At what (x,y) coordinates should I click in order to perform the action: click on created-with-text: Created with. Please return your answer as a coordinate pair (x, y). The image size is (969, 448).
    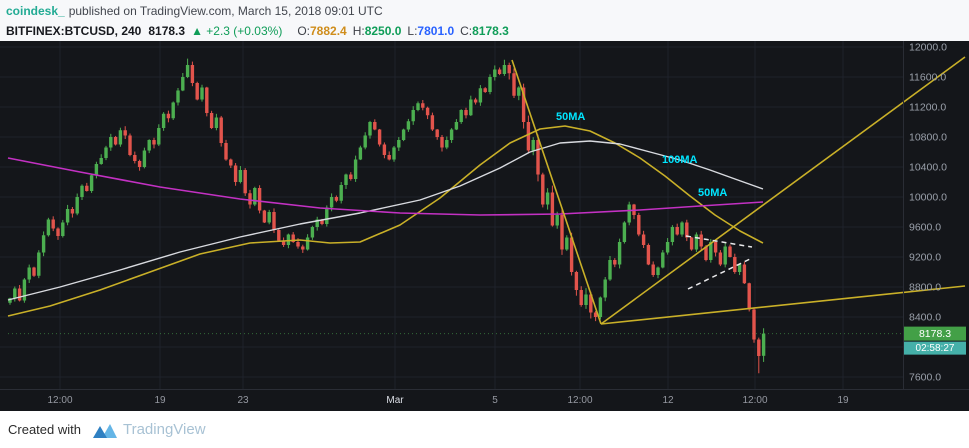
    Looking at the image, I should click on (44, 429).